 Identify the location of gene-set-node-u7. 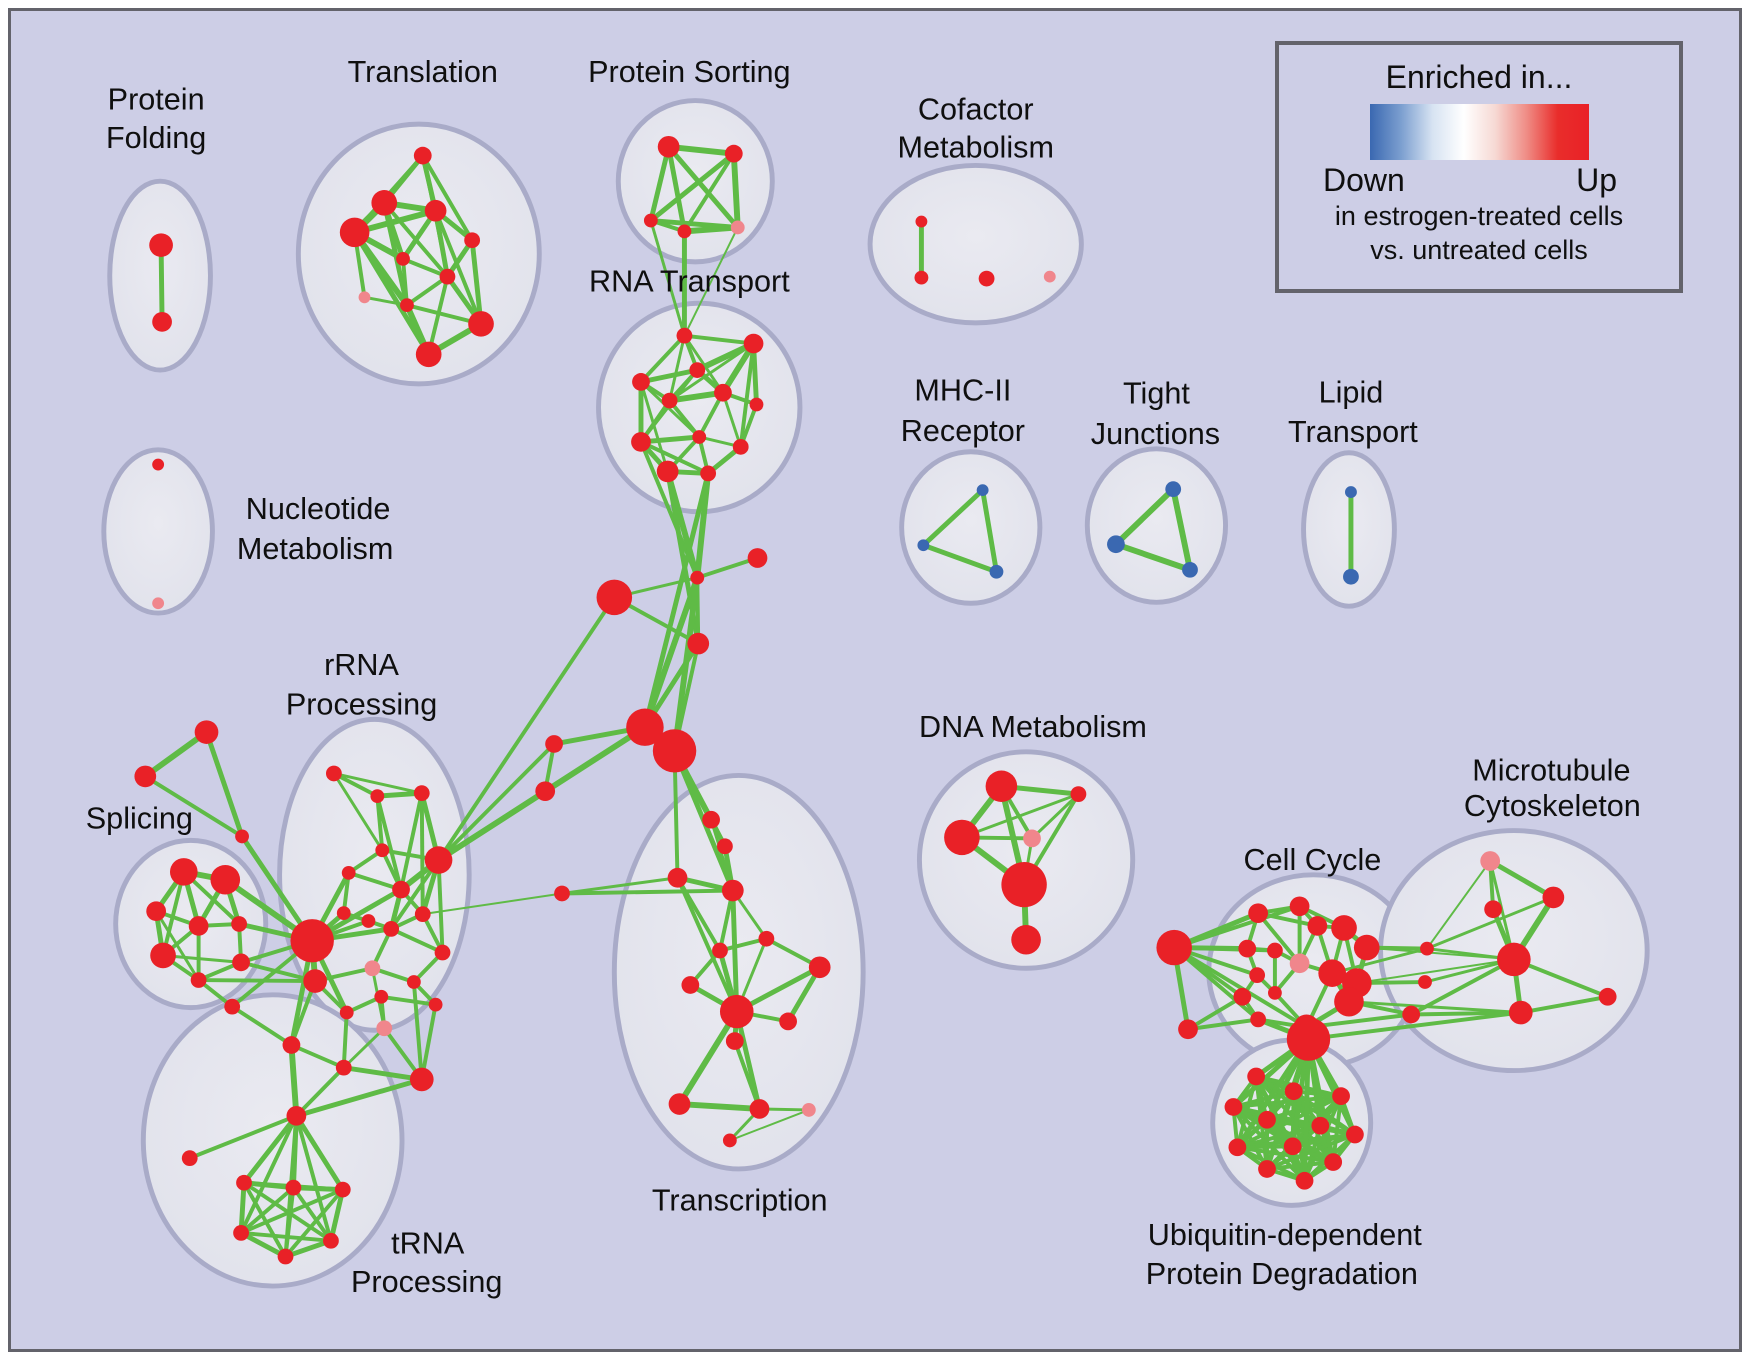
(1237, 1147).